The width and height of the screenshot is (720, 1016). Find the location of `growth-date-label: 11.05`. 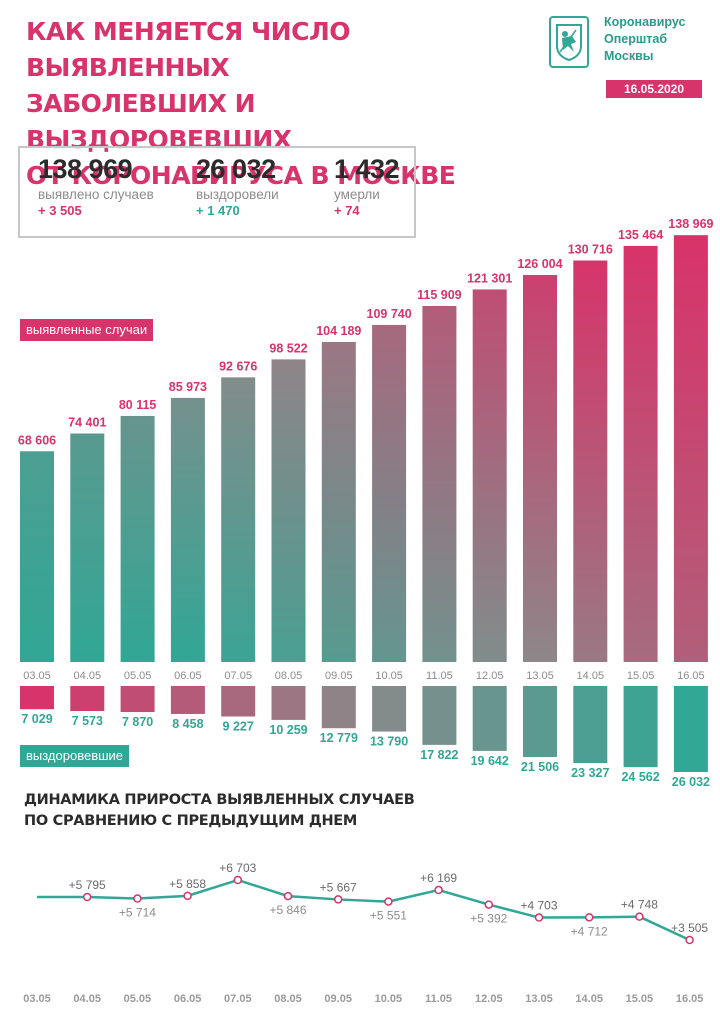

growth-date-label: 11.05 is located at coordinates (438, 999).